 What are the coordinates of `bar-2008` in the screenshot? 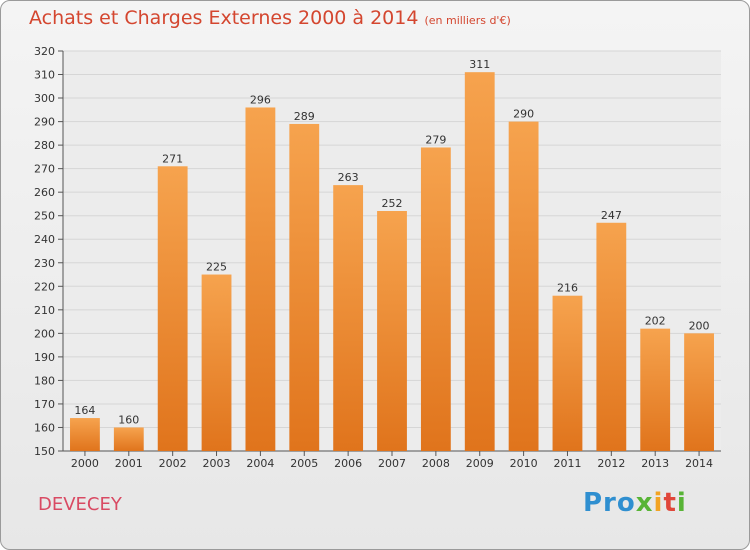 It's located at (435, 299).